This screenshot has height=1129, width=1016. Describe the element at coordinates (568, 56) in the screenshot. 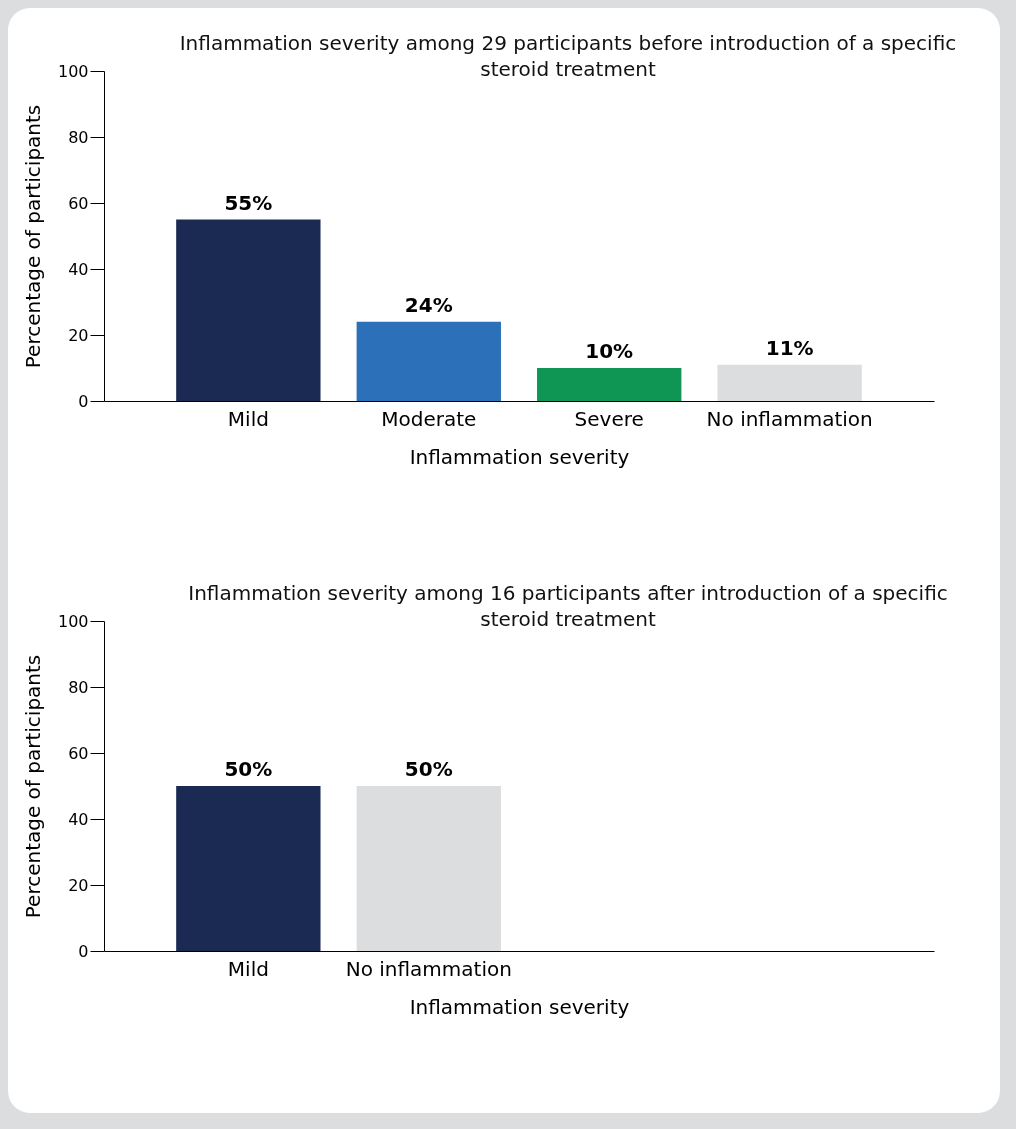

I see `chart-title: Inflammation severity among 29 participants before introduction of a specific steroid treatment` at that location.